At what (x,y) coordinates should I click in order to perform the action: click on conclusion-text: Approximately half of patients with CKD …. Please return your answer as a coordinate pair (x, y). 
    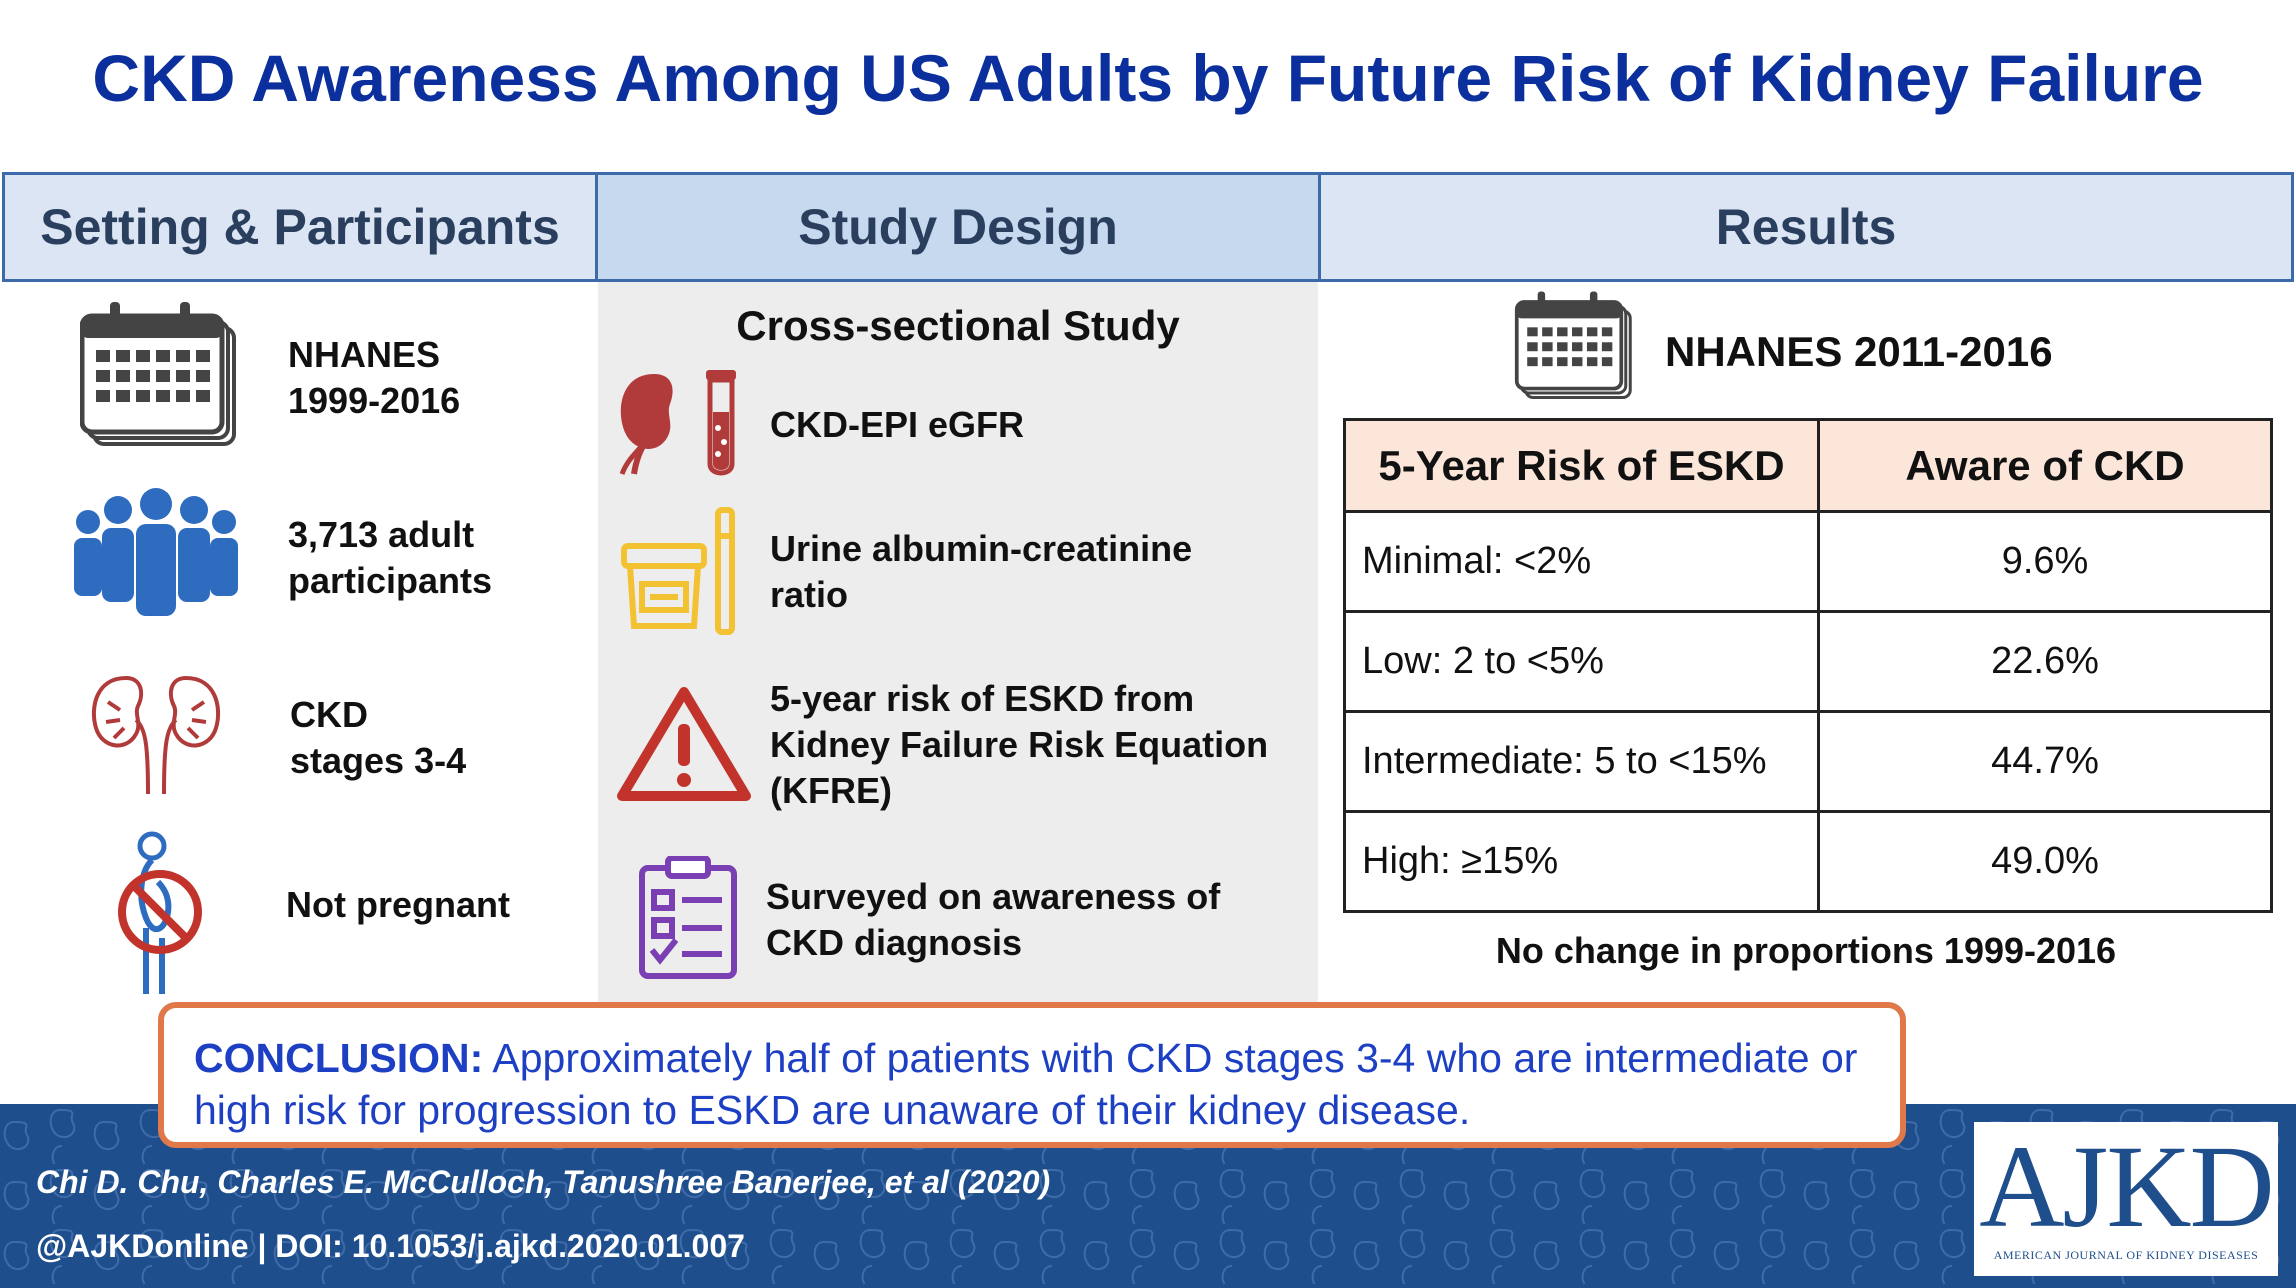
    Looking at the image, I should click on (1026, 1084).